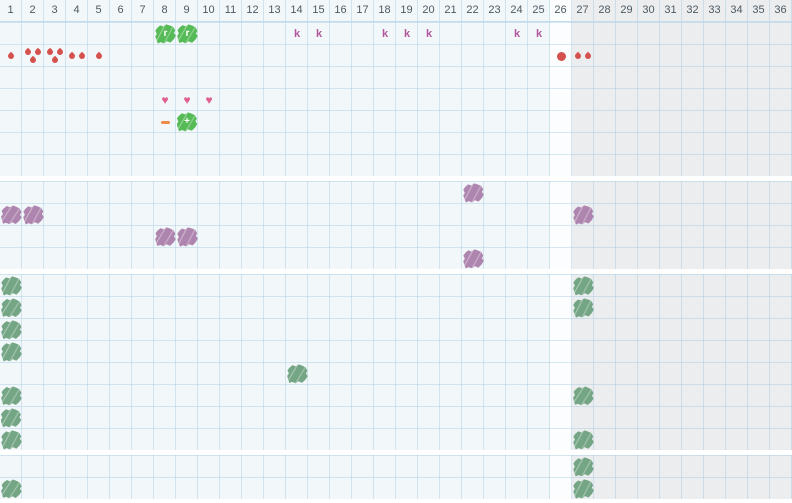 The image size is (792, 503). What do you see at coordinates (253, 10) in the screenshot?
I see `week-header-label-12: 12` at bounding box center [253, 10].